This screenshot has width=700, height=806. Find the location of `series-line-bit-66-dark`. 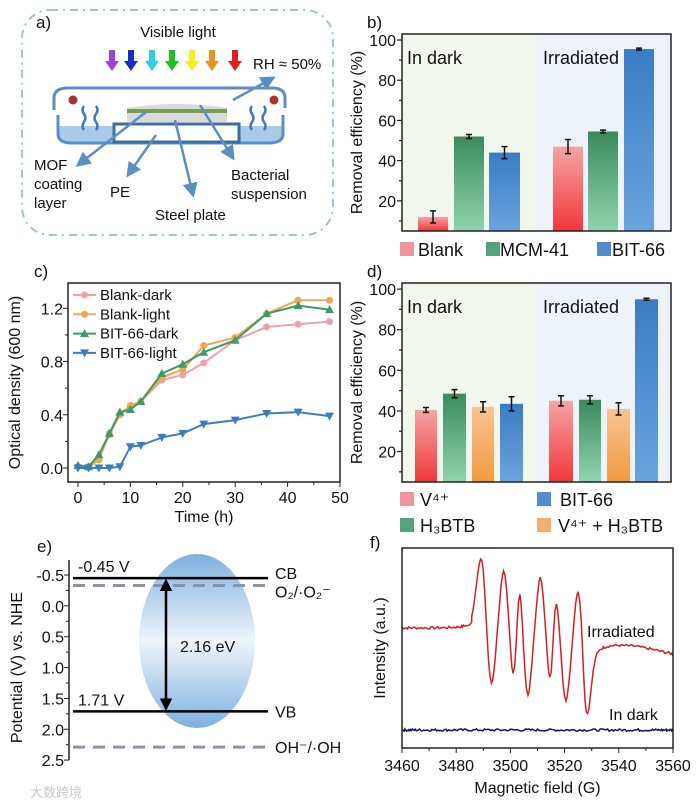

series-line-bit-66-dark is located at coordinates (203, 386).